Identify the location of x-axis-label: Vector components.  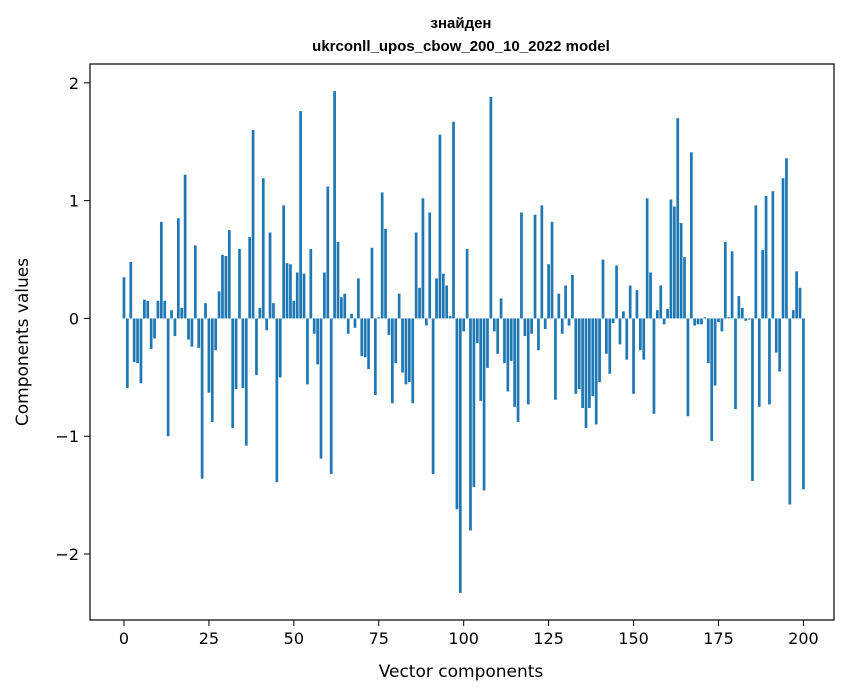
(461, 672).